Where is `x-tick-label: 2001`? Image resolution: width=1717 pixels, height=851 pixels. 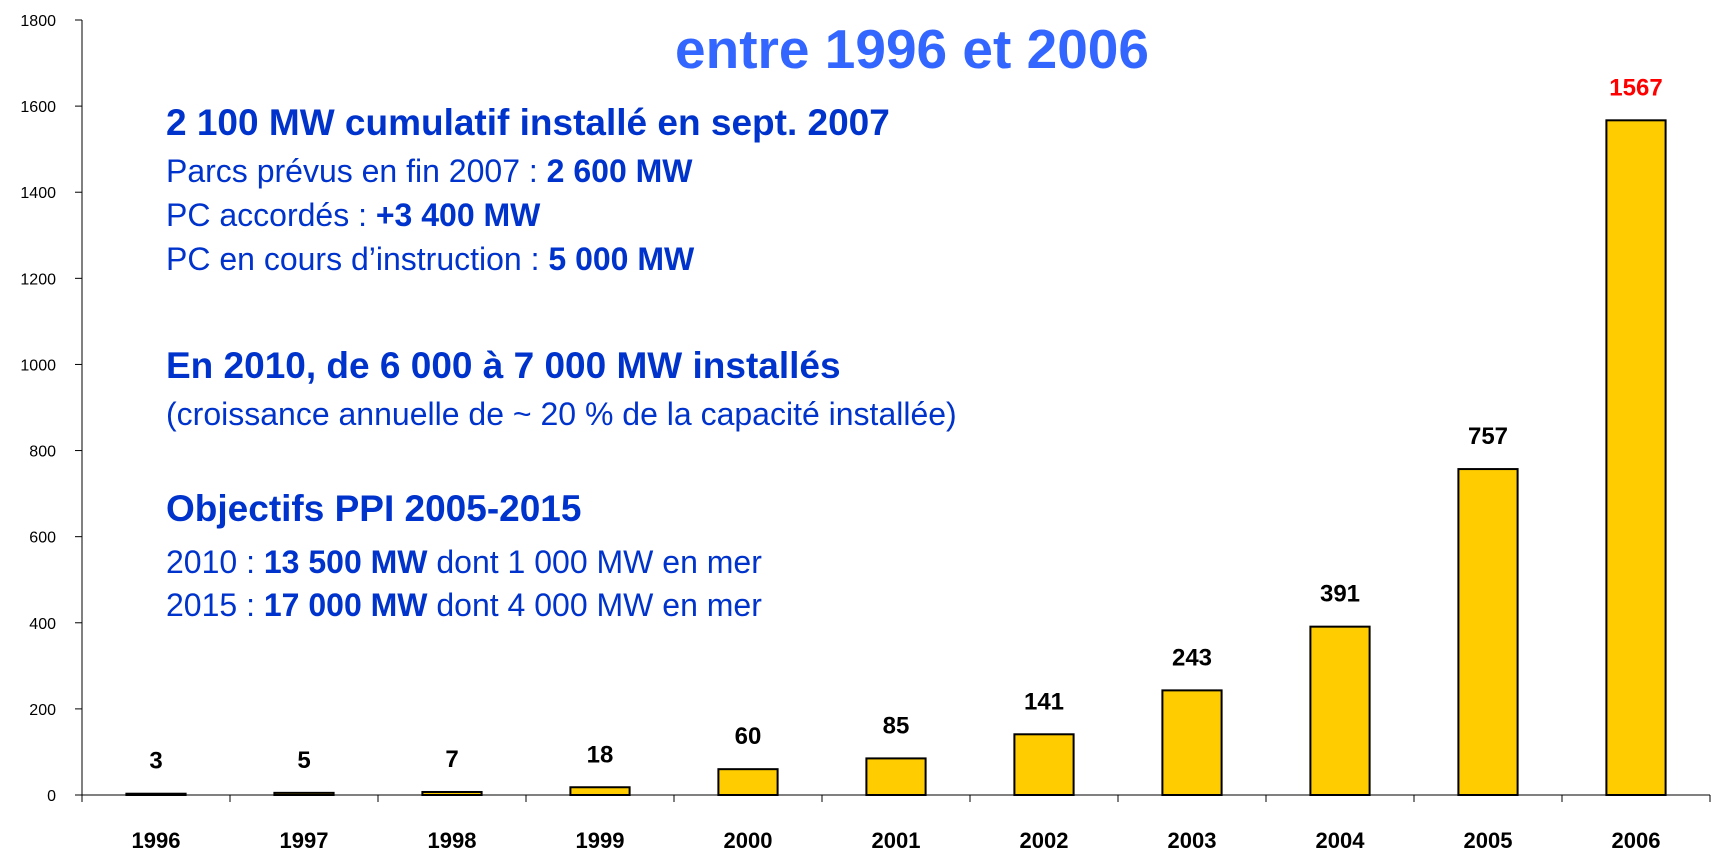
x-tick-label: 2001 is located at coordinates (896, 839).